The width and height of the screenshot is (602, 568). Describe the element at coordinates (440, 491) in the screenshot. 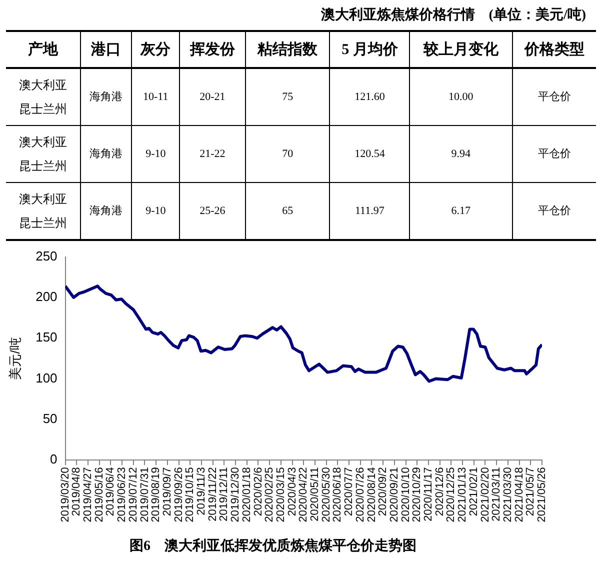

I see `x-tick-label: 2020/12/6` at that location.